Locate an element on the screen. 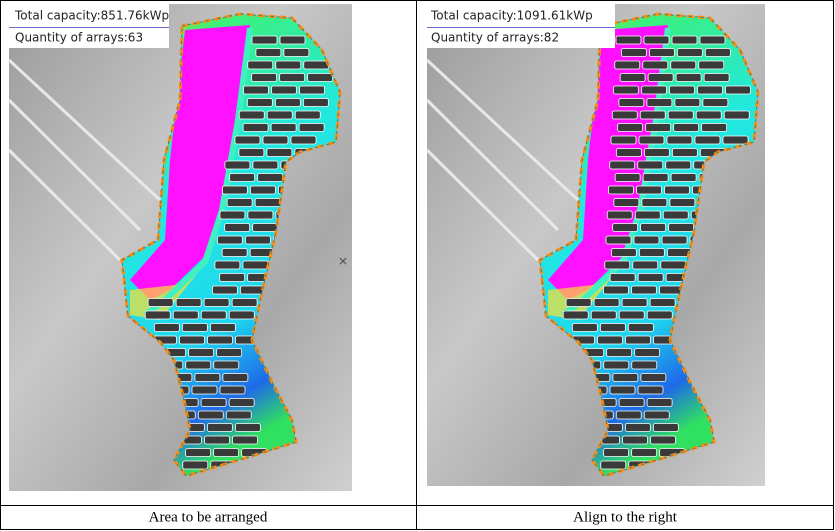 Image resolution: width=835 pixels, height=531 pixels. ridge is located at coordinates (84, 160).